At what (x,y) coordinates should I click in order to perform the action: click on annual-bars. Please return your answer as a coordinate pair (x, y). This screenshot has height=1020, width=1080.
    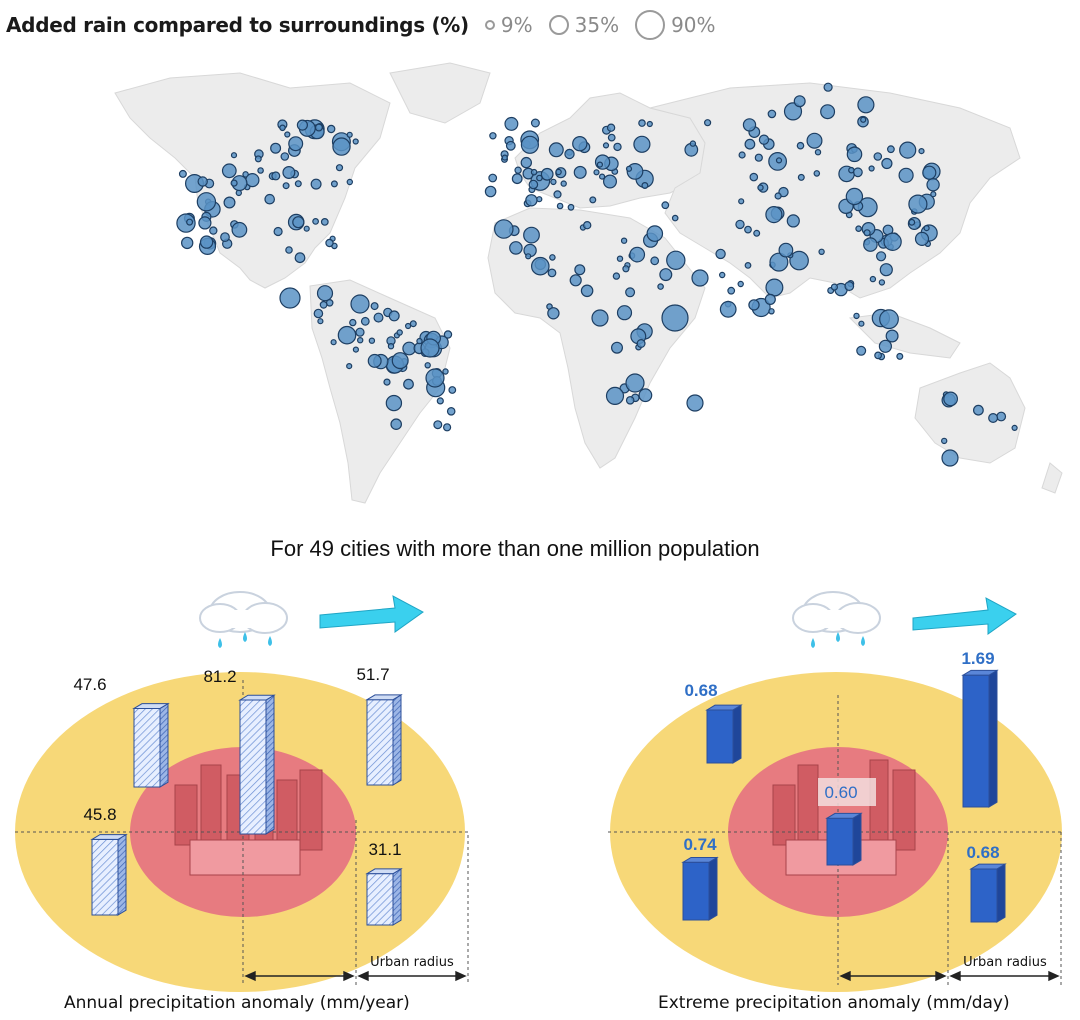
    Looking at the image, I should click on (246, 810).